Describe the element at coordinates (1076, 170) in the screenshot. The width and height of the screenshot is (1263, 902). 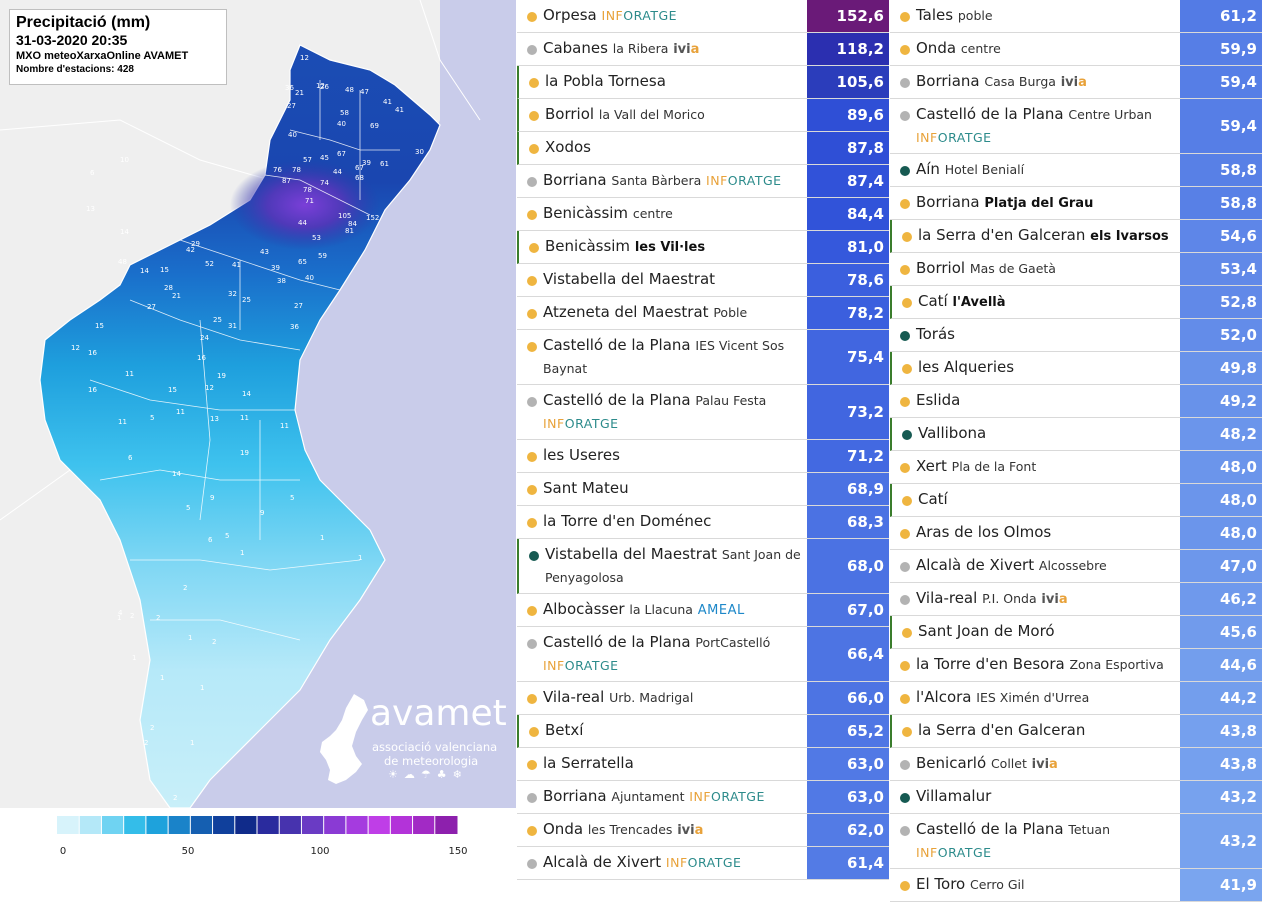
I see `station-row: Aín Hotel Benialí 58,8` at that location.